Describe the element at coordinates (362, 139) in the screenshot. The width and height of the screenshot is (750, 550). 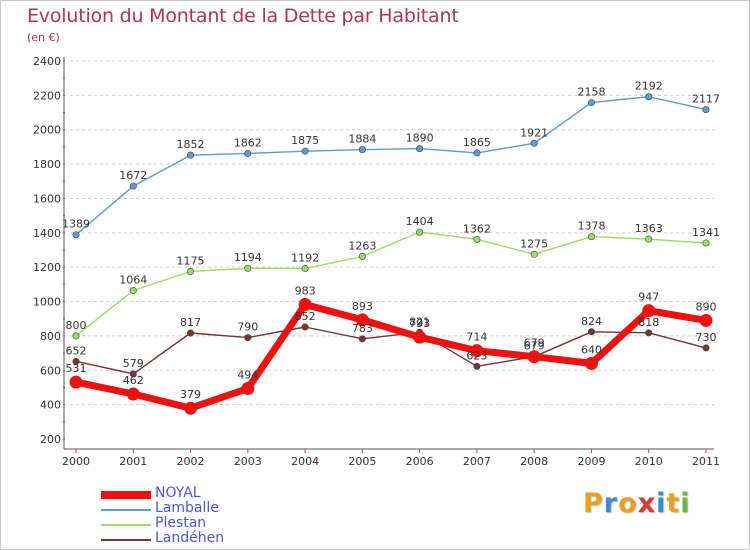
I see `data-label: 1884` at that location.